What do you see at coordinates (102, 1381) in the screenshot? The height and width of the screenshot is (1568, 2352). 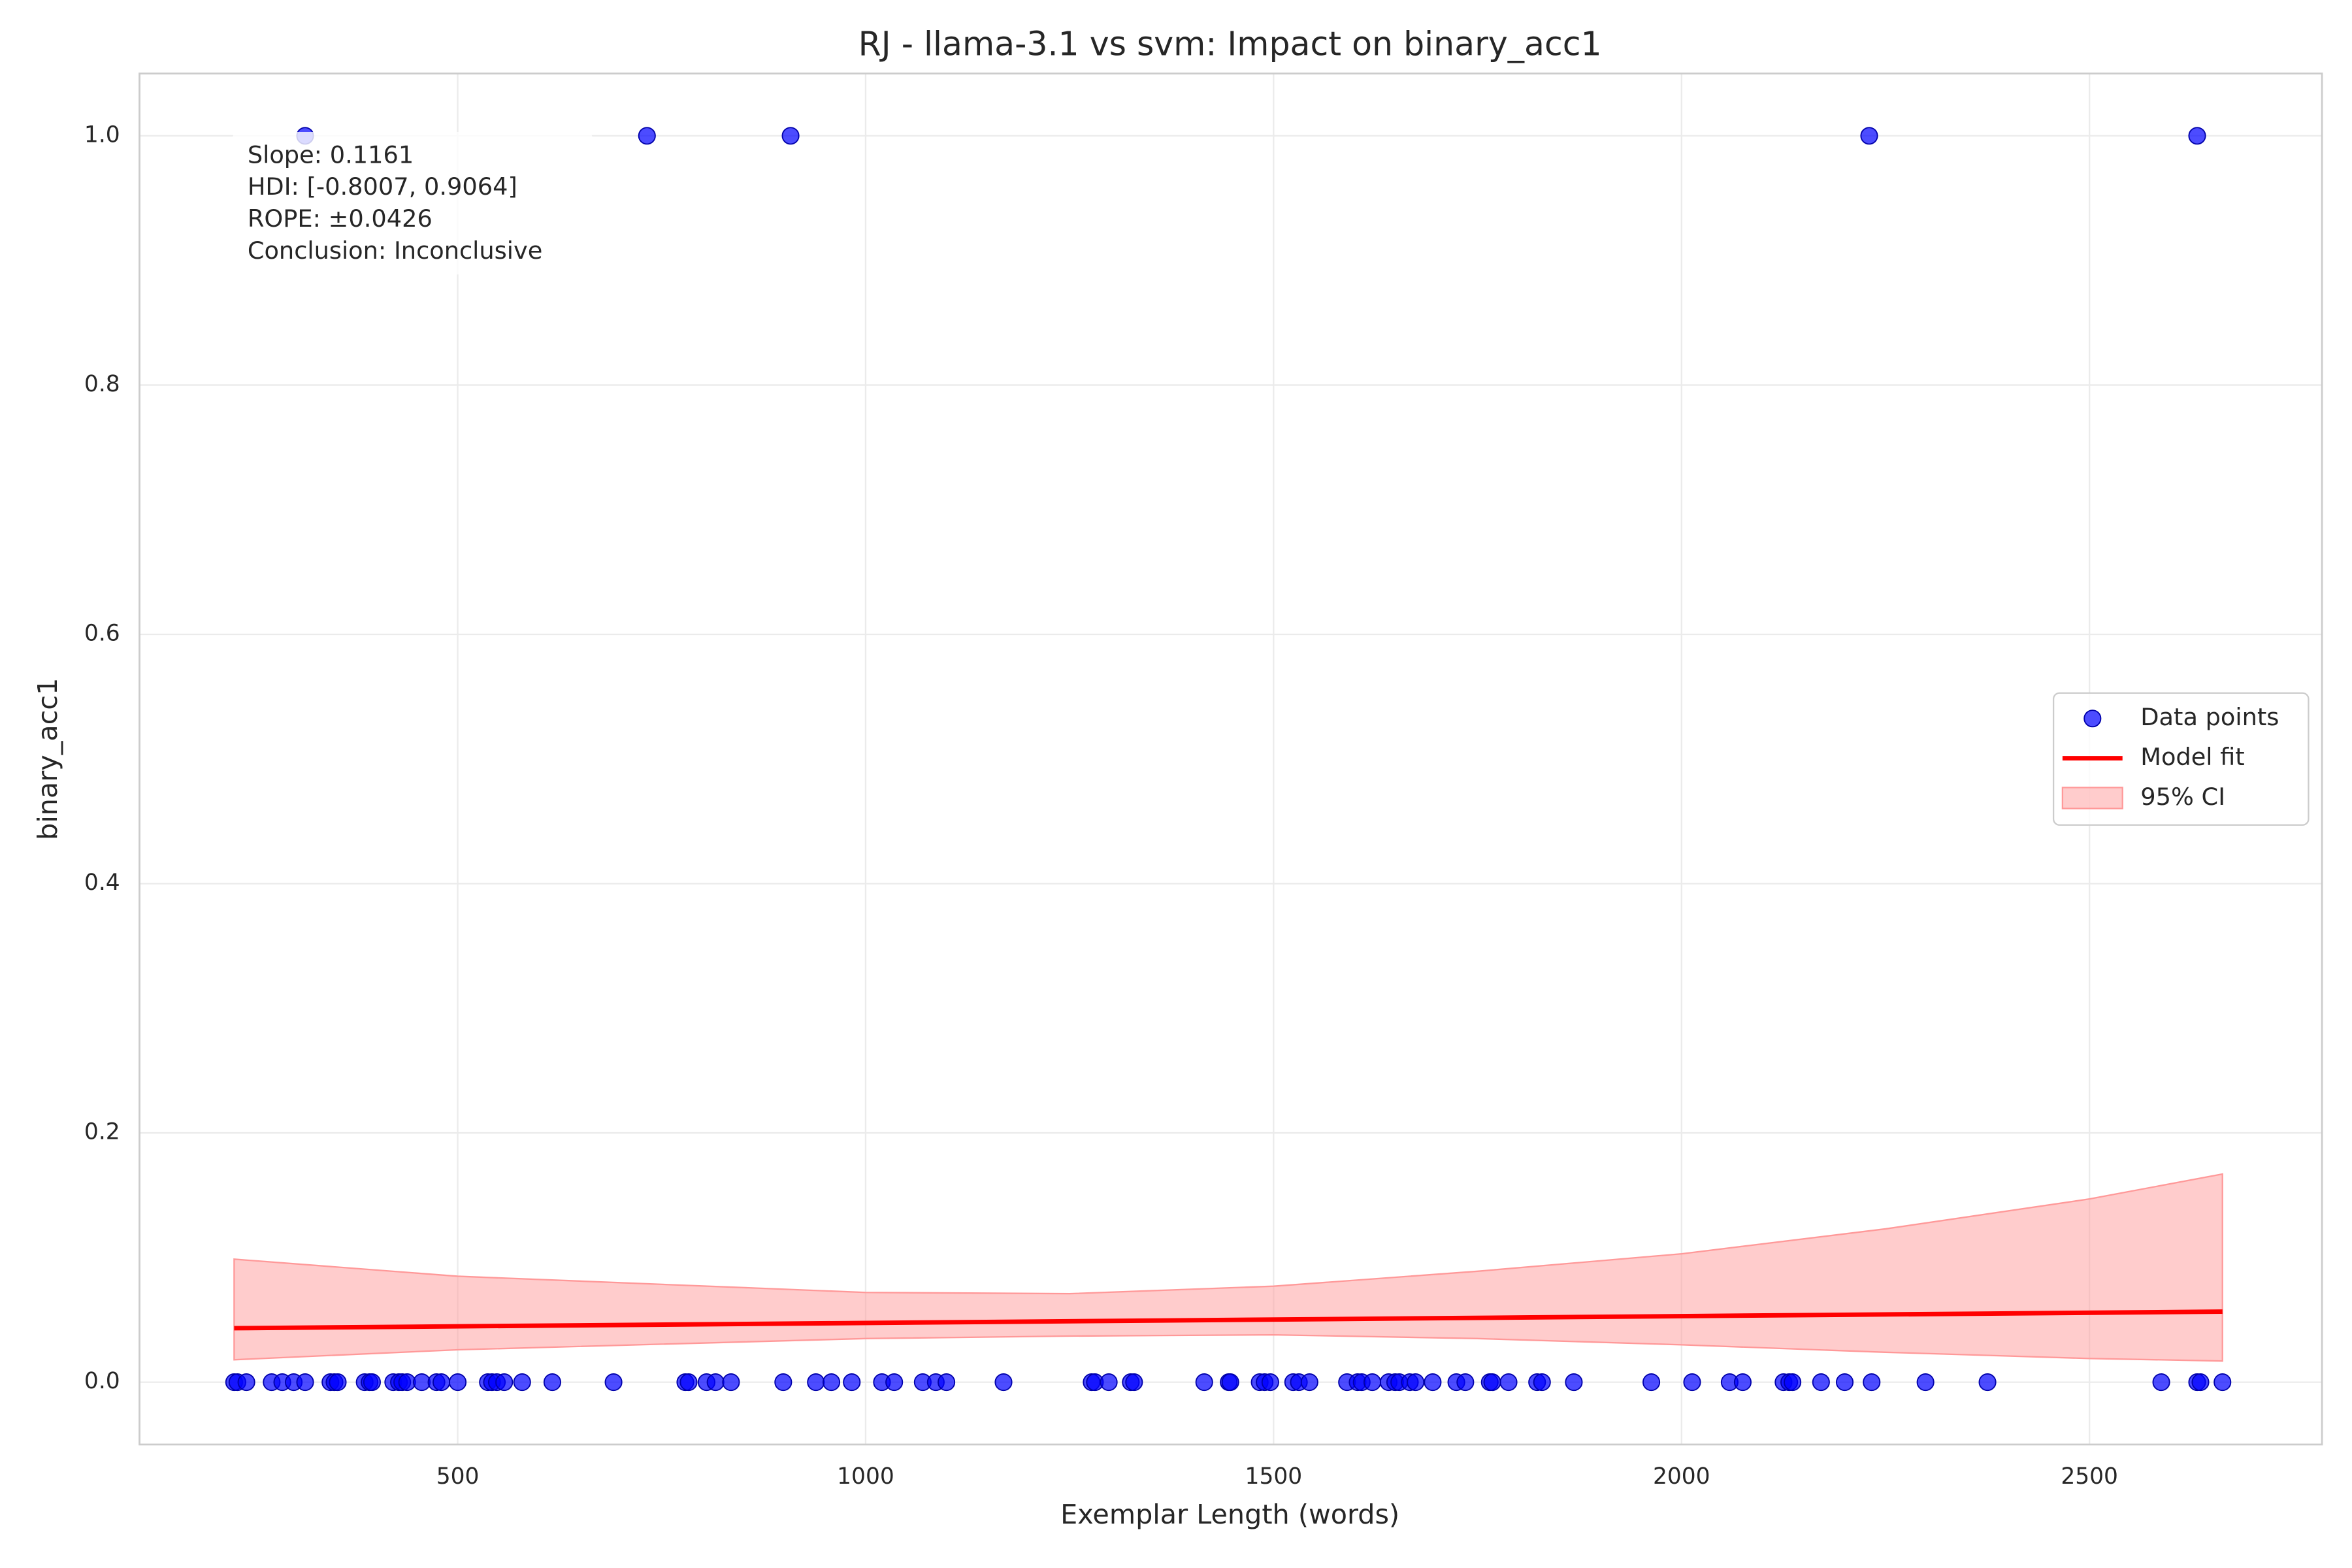 I see `y-tick-label: 0.0` at bounding box center [102, 1381].